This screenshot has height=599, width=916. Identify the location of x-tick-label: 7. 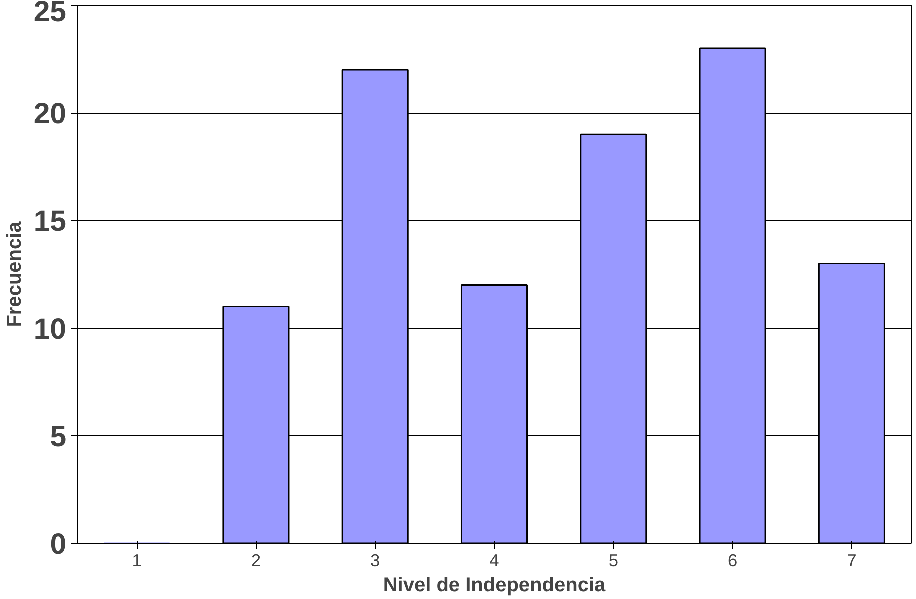
(852, 560).